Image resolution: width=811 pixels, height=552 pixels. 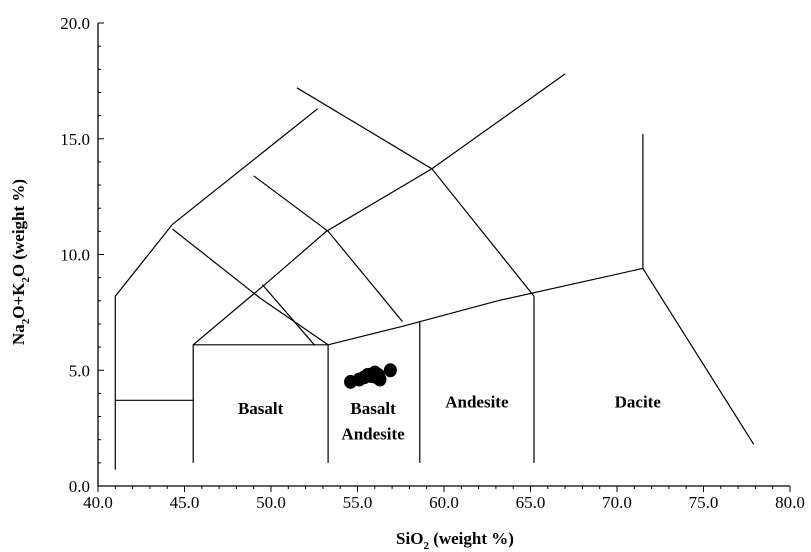 What do you see at coordinates (185, 502) in the screenshot?
I see `x-tick-label: 45.0` at bounding box center [185, 502].